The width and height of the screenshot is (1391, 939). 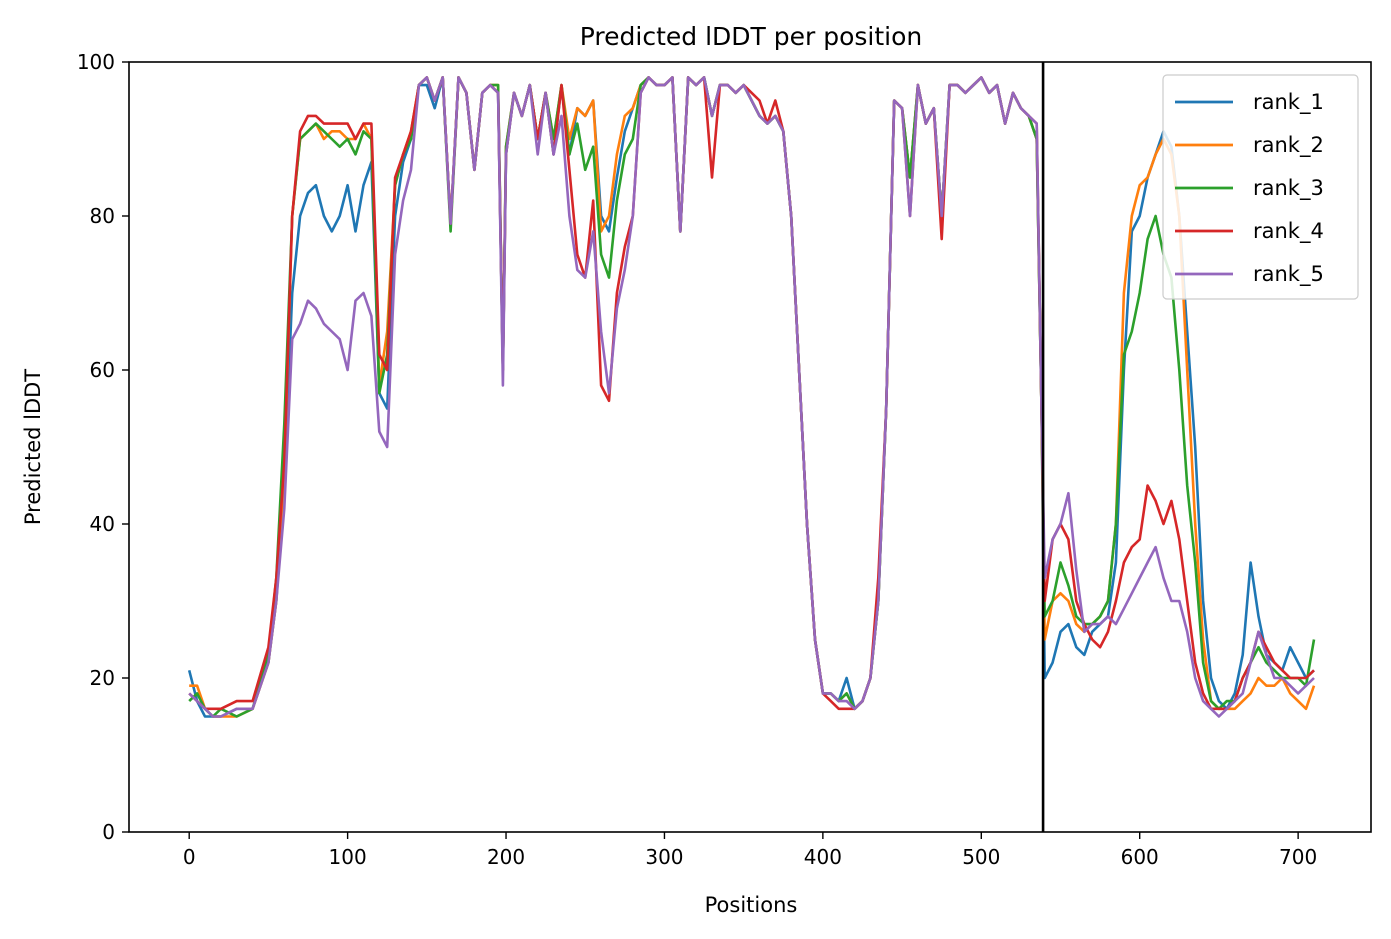 What do you see at coordinates (96, 62) in the screenshot?
I see `y-tick-label: 100` at bounding box center [96, 62].